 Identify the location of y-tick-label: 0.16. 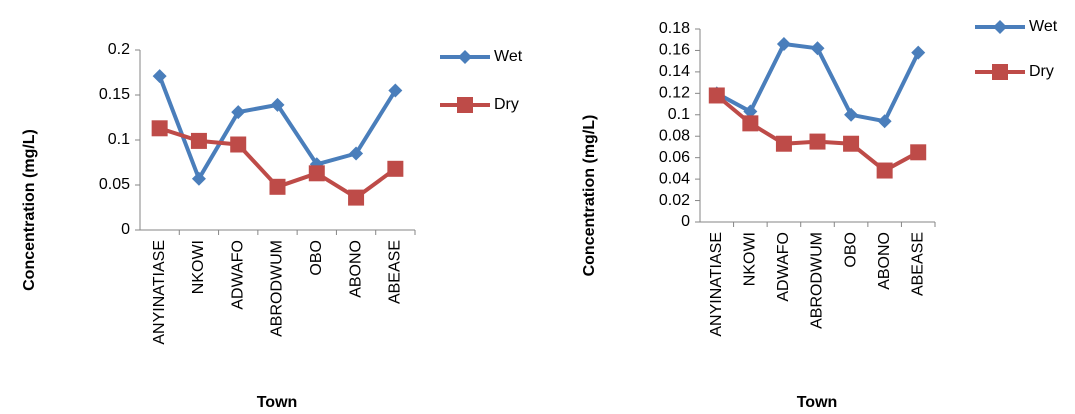
(674, 50).